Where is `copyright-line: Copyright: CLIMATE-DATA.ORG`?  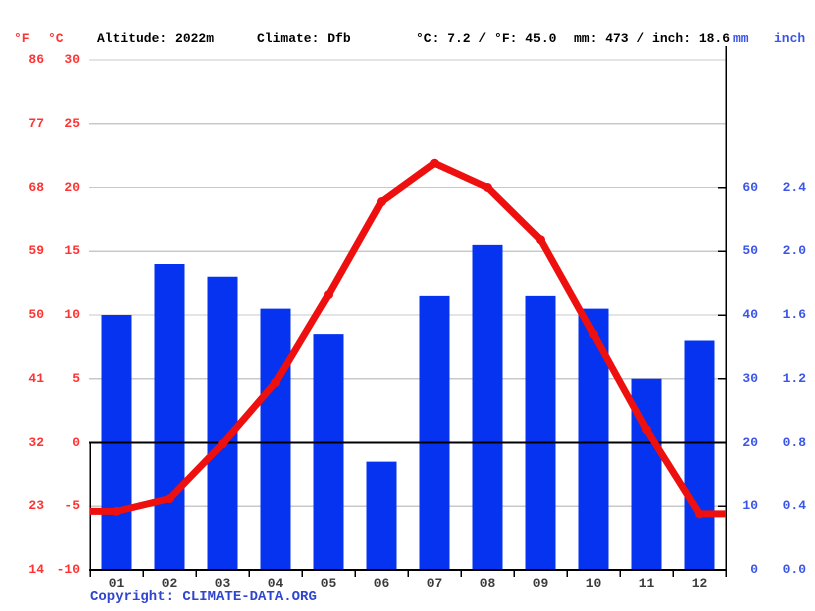 copyright-line: Copyright: CLIMATE-DATA.ORG is located at coordinates (203, 597).